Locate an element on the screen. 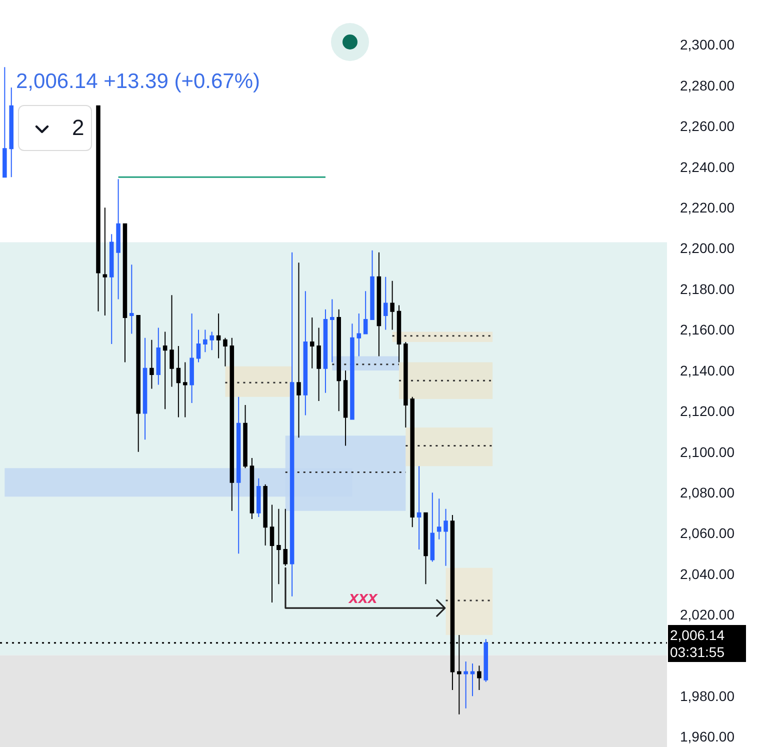 This screenshot has height=747, width=766. y-tick-label: 2,040.00 is located at coordinates (707, 574).